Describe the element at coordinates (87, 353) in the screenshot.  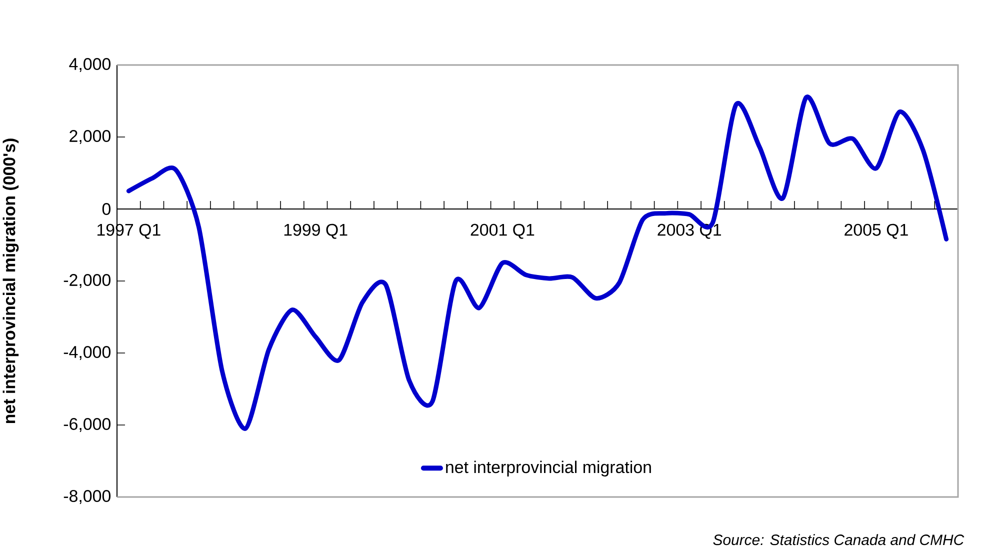
I see `y-tick-label: -4,000` at that location.